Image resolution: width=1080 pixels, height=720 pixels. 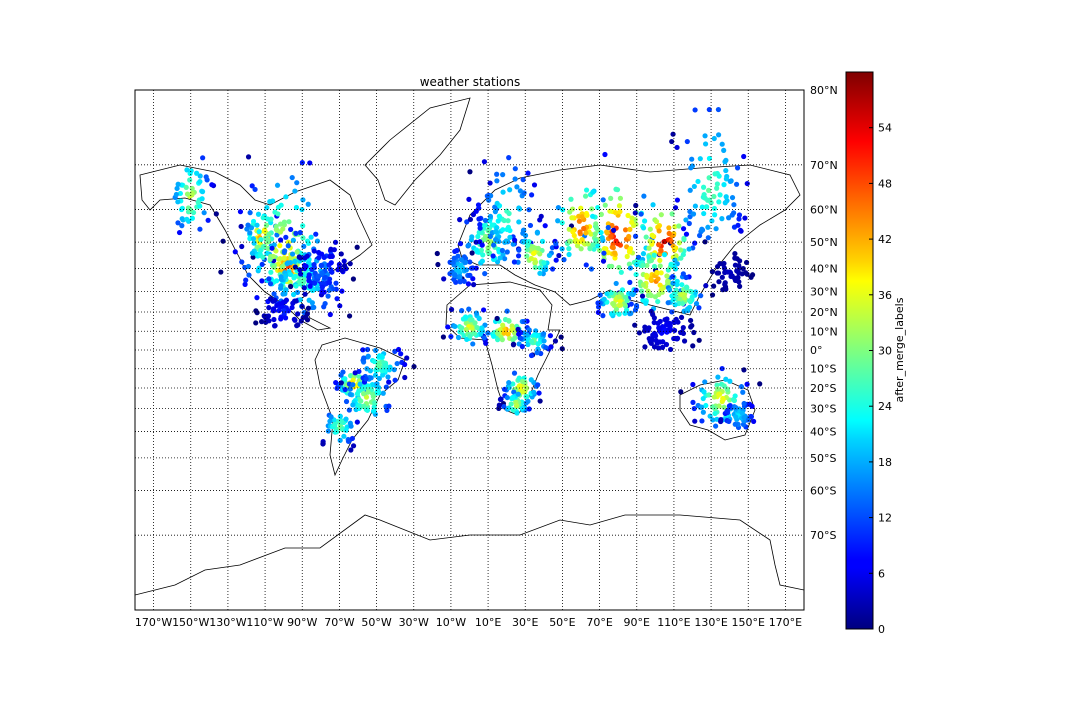 What do you see at coordinates (824, 209) in the screenshot?
I see `parallel-label: 60°N` at bounding box center [824, 209].